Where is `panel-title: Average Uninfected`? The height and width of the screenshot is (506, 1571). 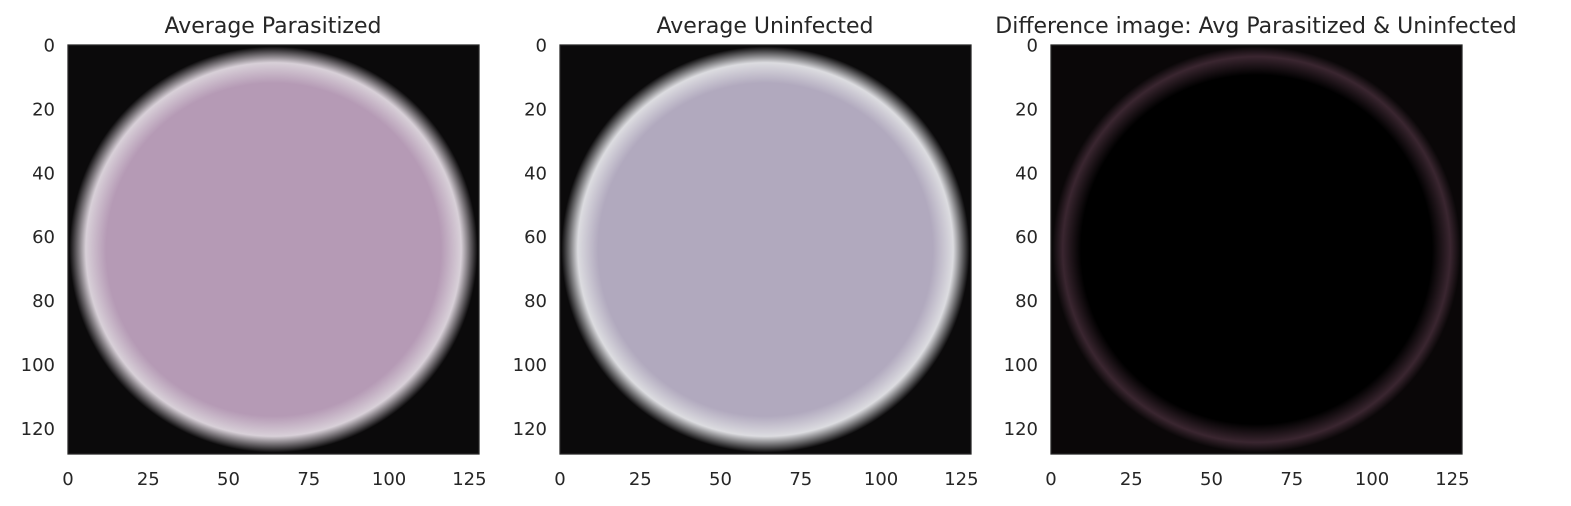 panel-title: Average Uninfected is located at coordinates (765, 26).